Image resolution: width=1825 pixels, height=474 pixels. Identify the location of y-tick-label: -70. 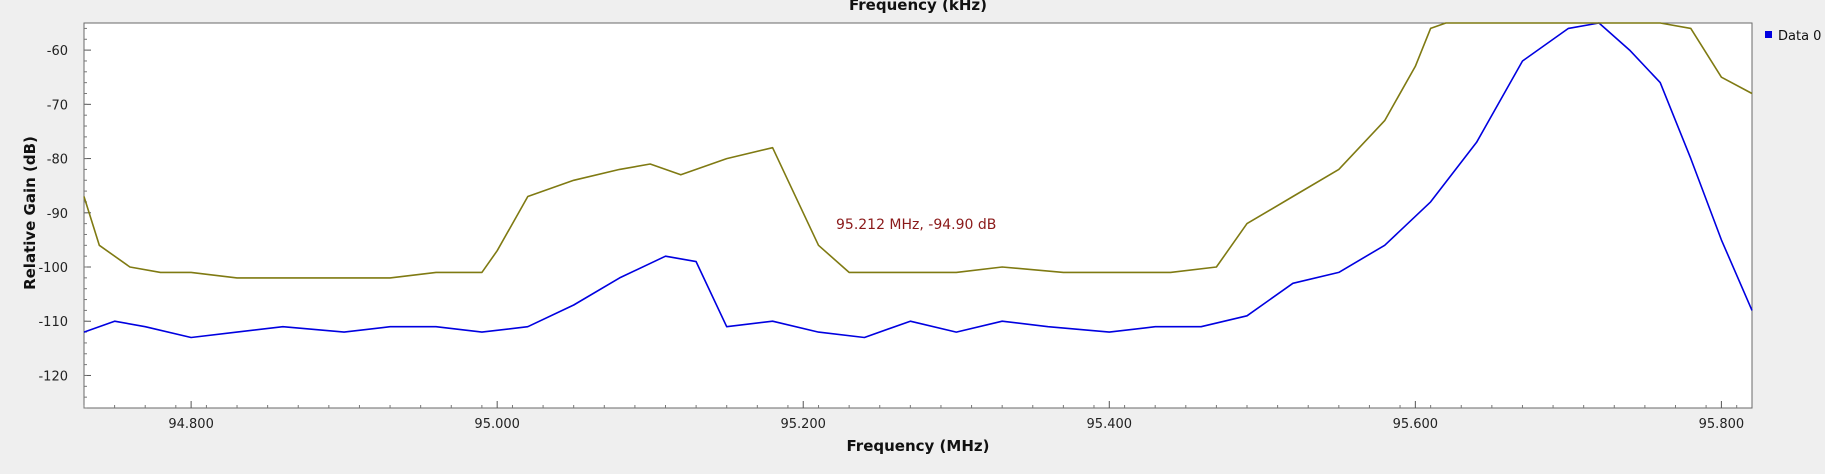
(57, 105).